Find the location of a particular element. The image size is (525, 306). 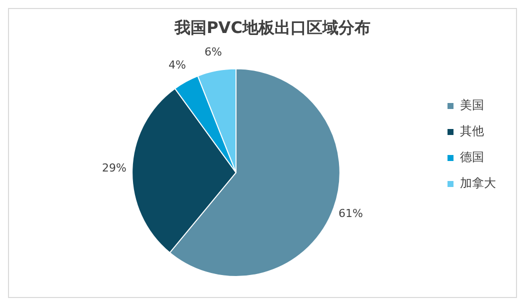

legend-label: 美国 is located at coordinates (472, 105).